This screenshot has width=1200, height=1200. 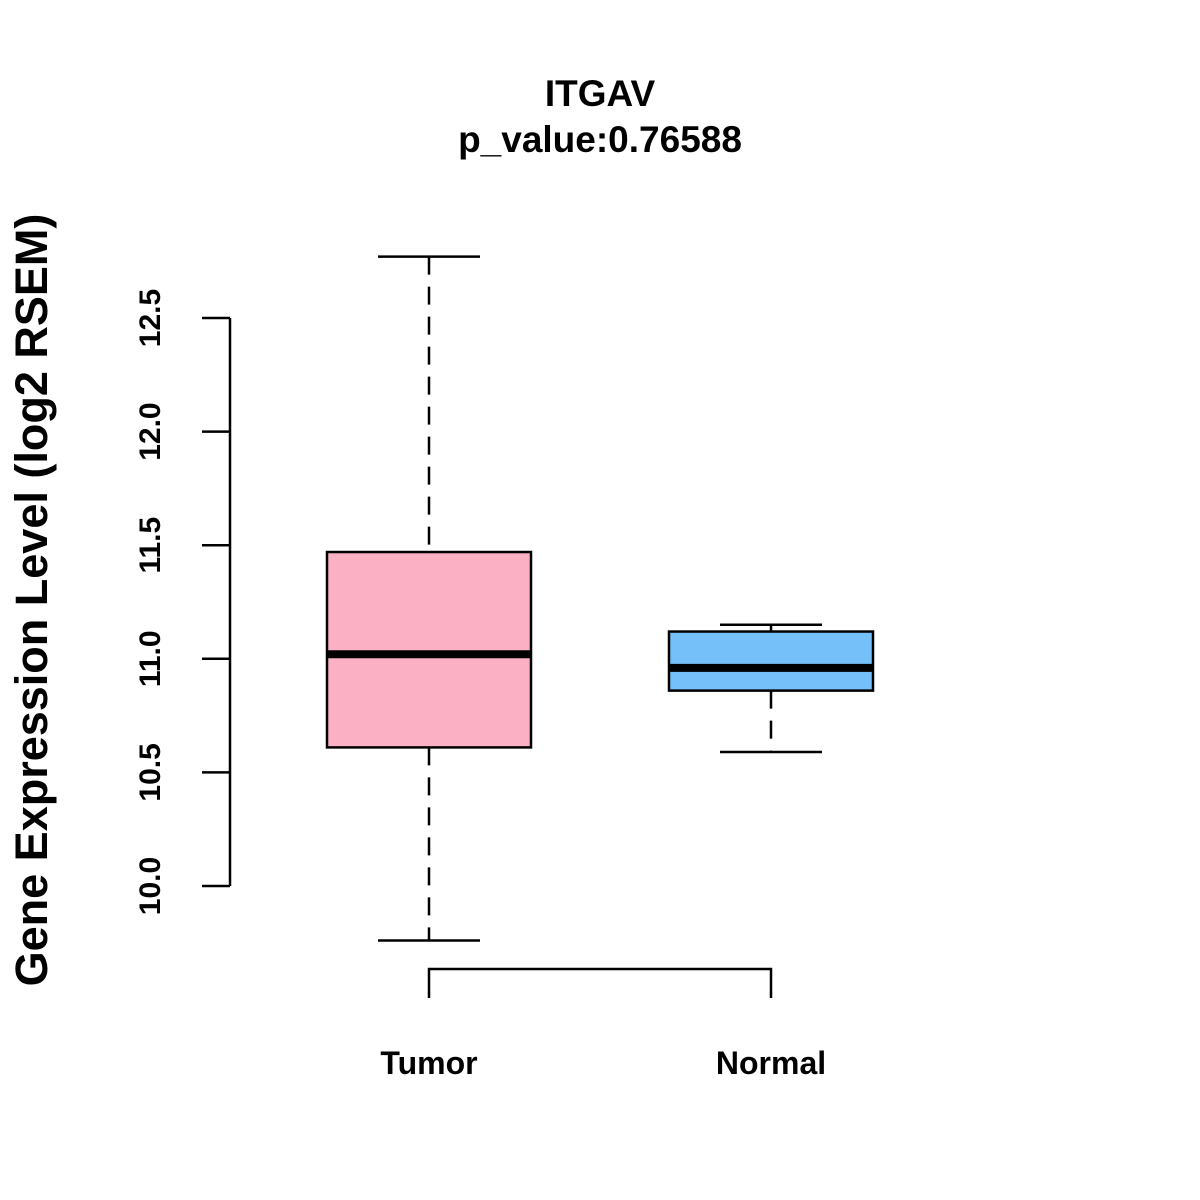 I want to click on y-tick-label: 12.5, so click(x=150, y=318).